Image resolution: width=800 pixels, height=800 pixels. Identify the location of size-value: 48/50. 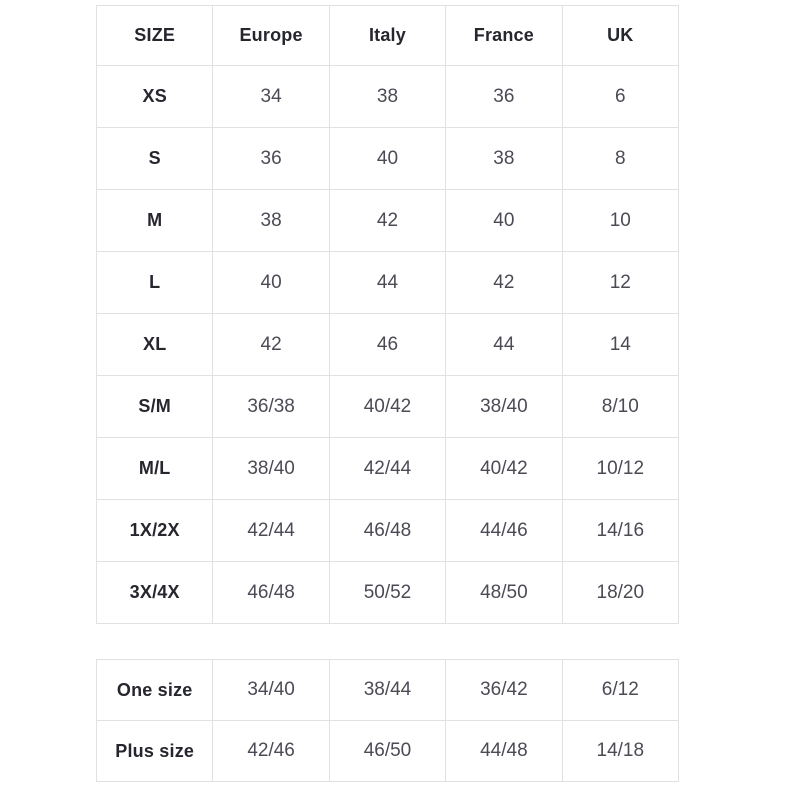
(504, 592).